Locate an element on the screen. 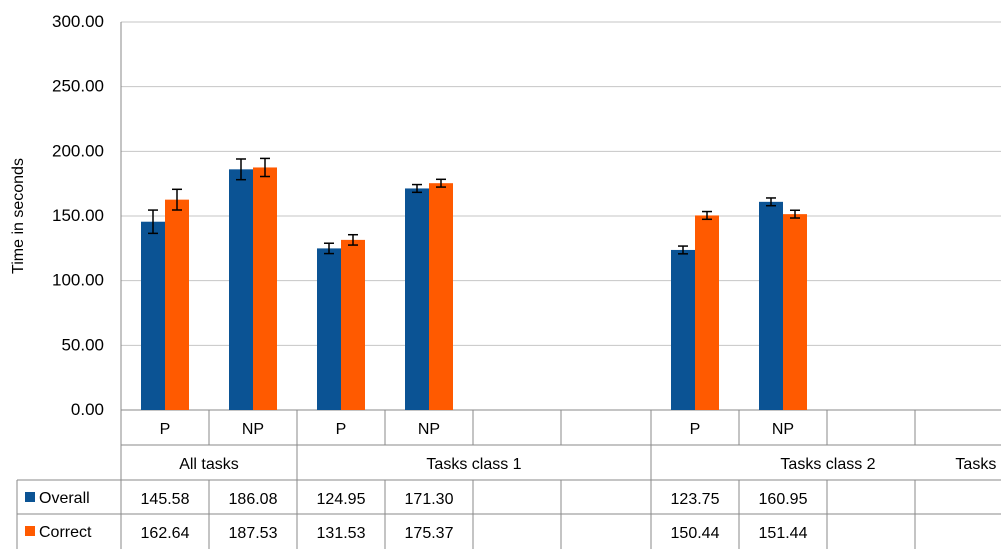  x-group-label: Tasks class 1 is located at coordinates (473, 464).